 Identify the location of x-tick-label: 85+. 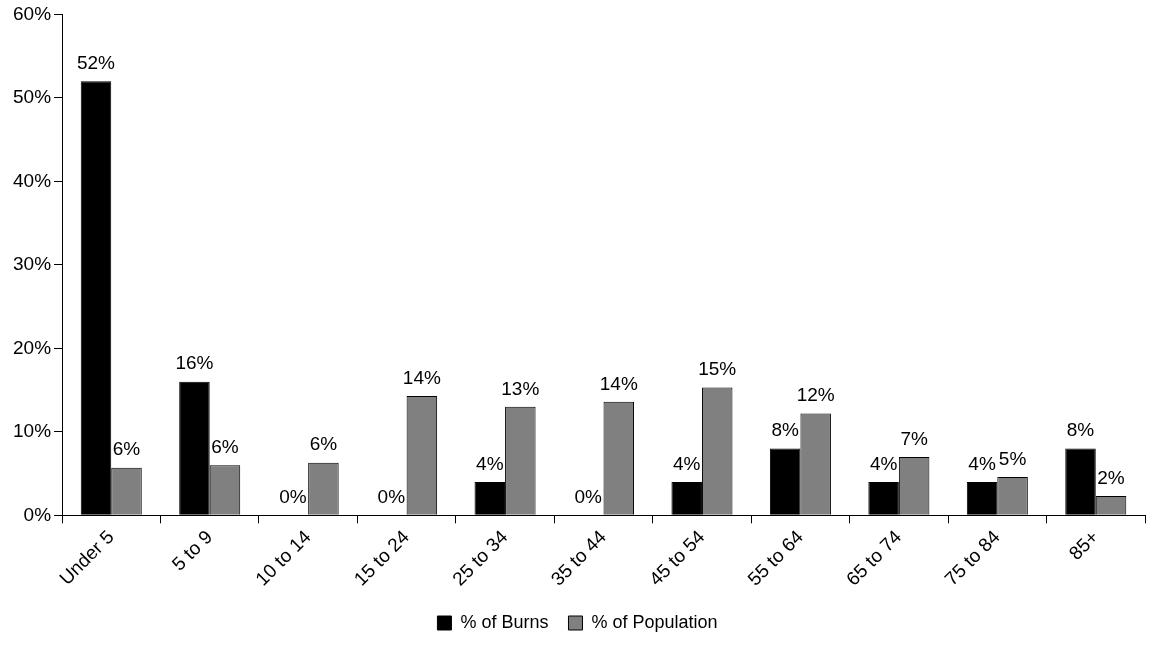
(1083, 545).